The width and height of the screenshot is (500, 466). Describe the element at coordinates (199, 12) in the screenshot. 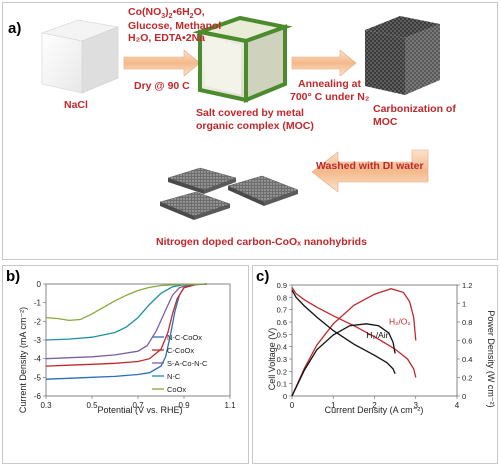

I see `reagents-part-4: O,` at that location.